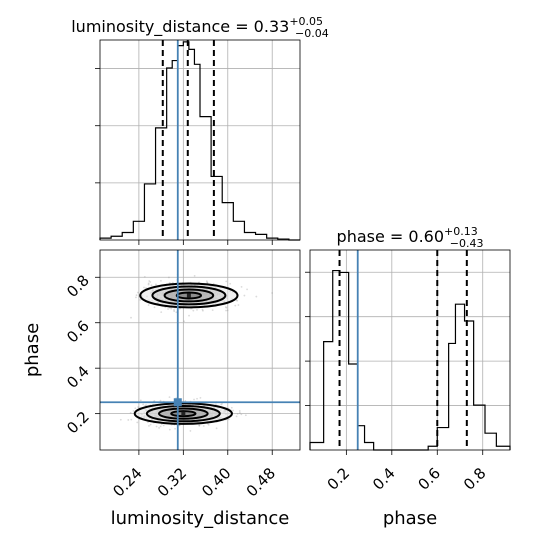 This screenshot has width=550, height=550. What do you see at coordinates (390, 236) in the screenshot?
I see `hist-phase-title-main: phase = 0.60` at bounding box center [390, 236].